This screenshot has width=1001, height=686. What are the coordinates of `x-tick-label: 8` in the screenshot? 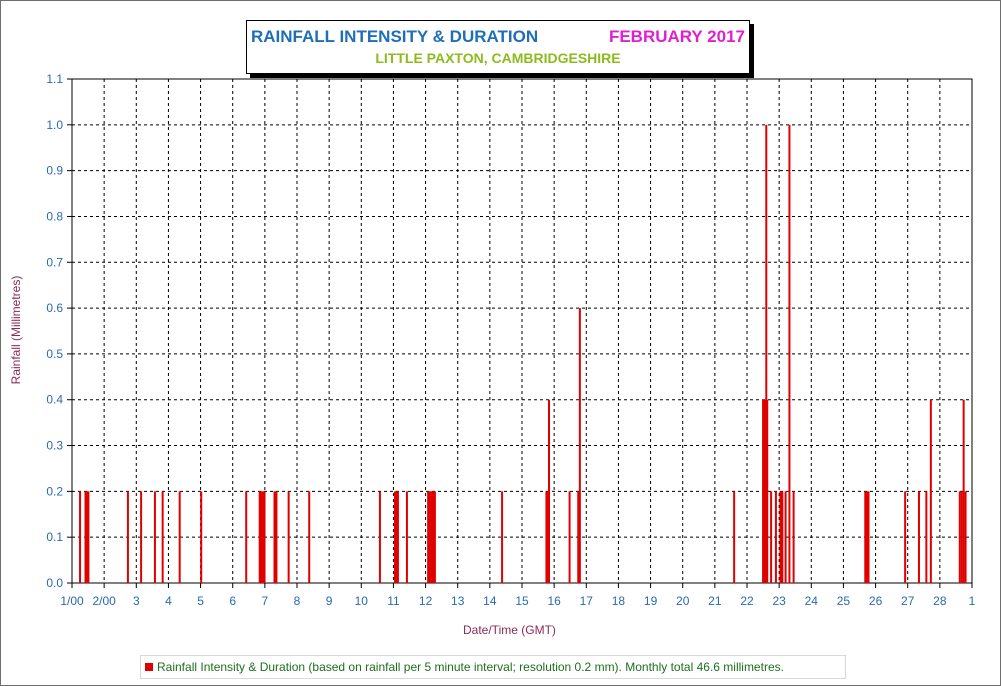 It's located at (297, 601).